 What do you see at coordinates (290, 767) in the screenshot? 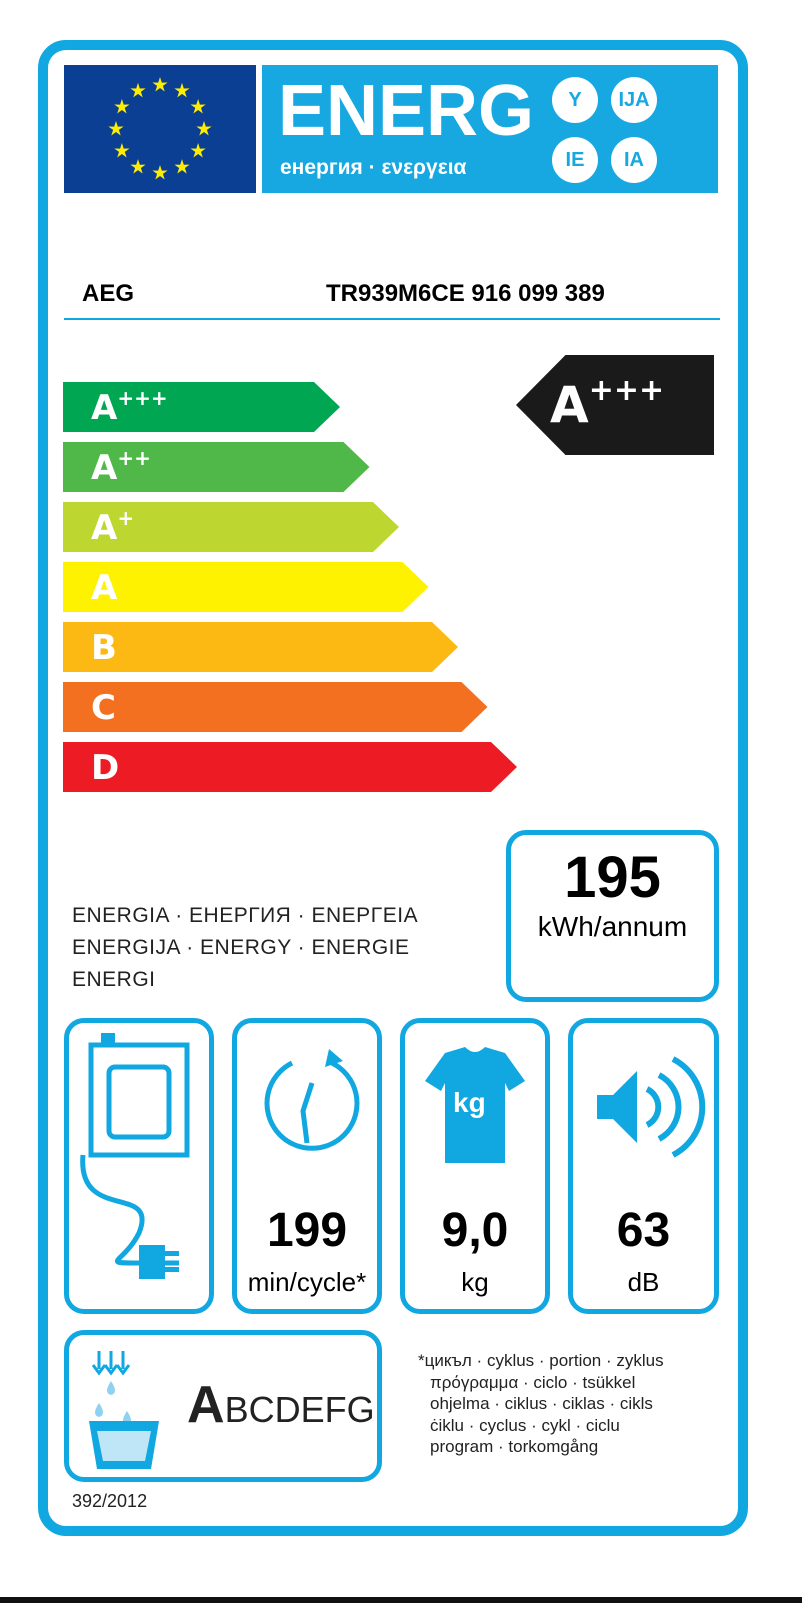
I see `efficiency-bar: D` at bounding box center [290, 767].